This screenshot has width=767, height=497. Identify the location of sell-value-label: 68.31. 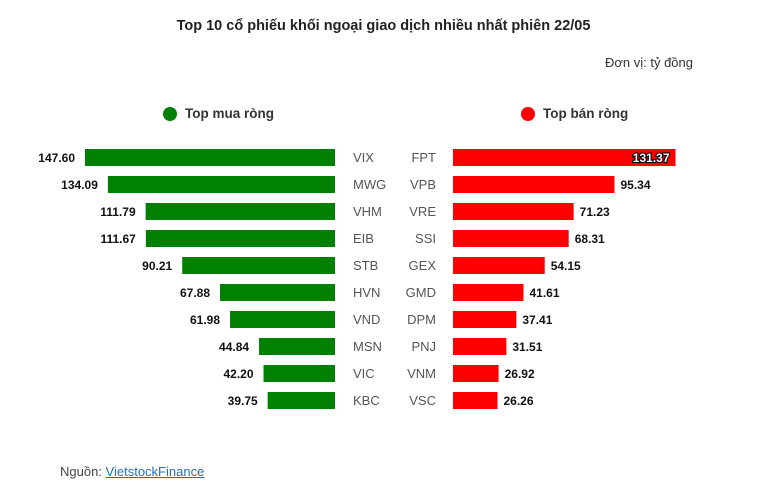
(590, 239).